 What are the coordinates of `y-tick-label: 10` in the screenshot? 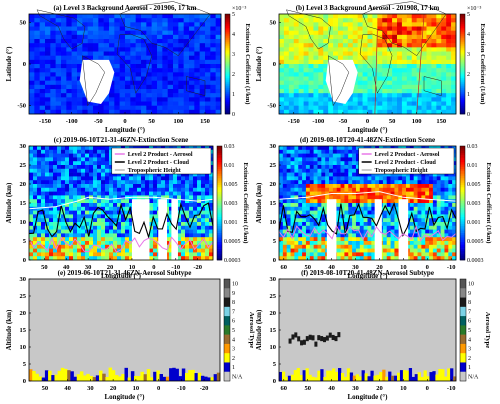 It's located at (273, 222).